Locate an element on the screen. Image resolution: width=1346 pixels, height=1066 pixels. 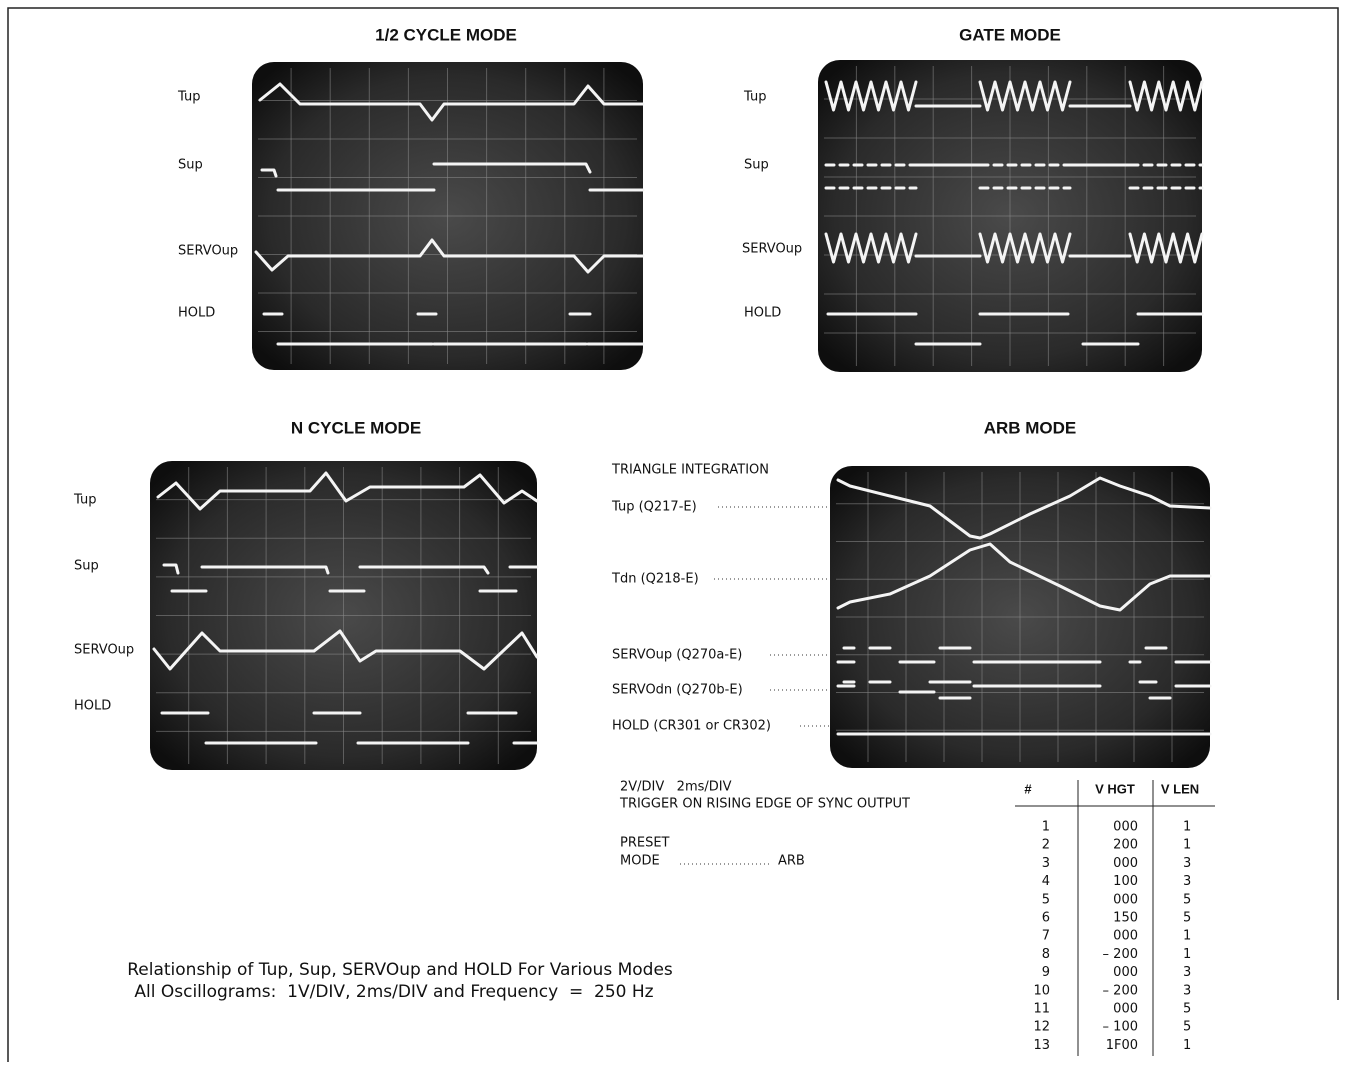
panel-title: N CYCLE MODE is located at coordinates (356, 427).